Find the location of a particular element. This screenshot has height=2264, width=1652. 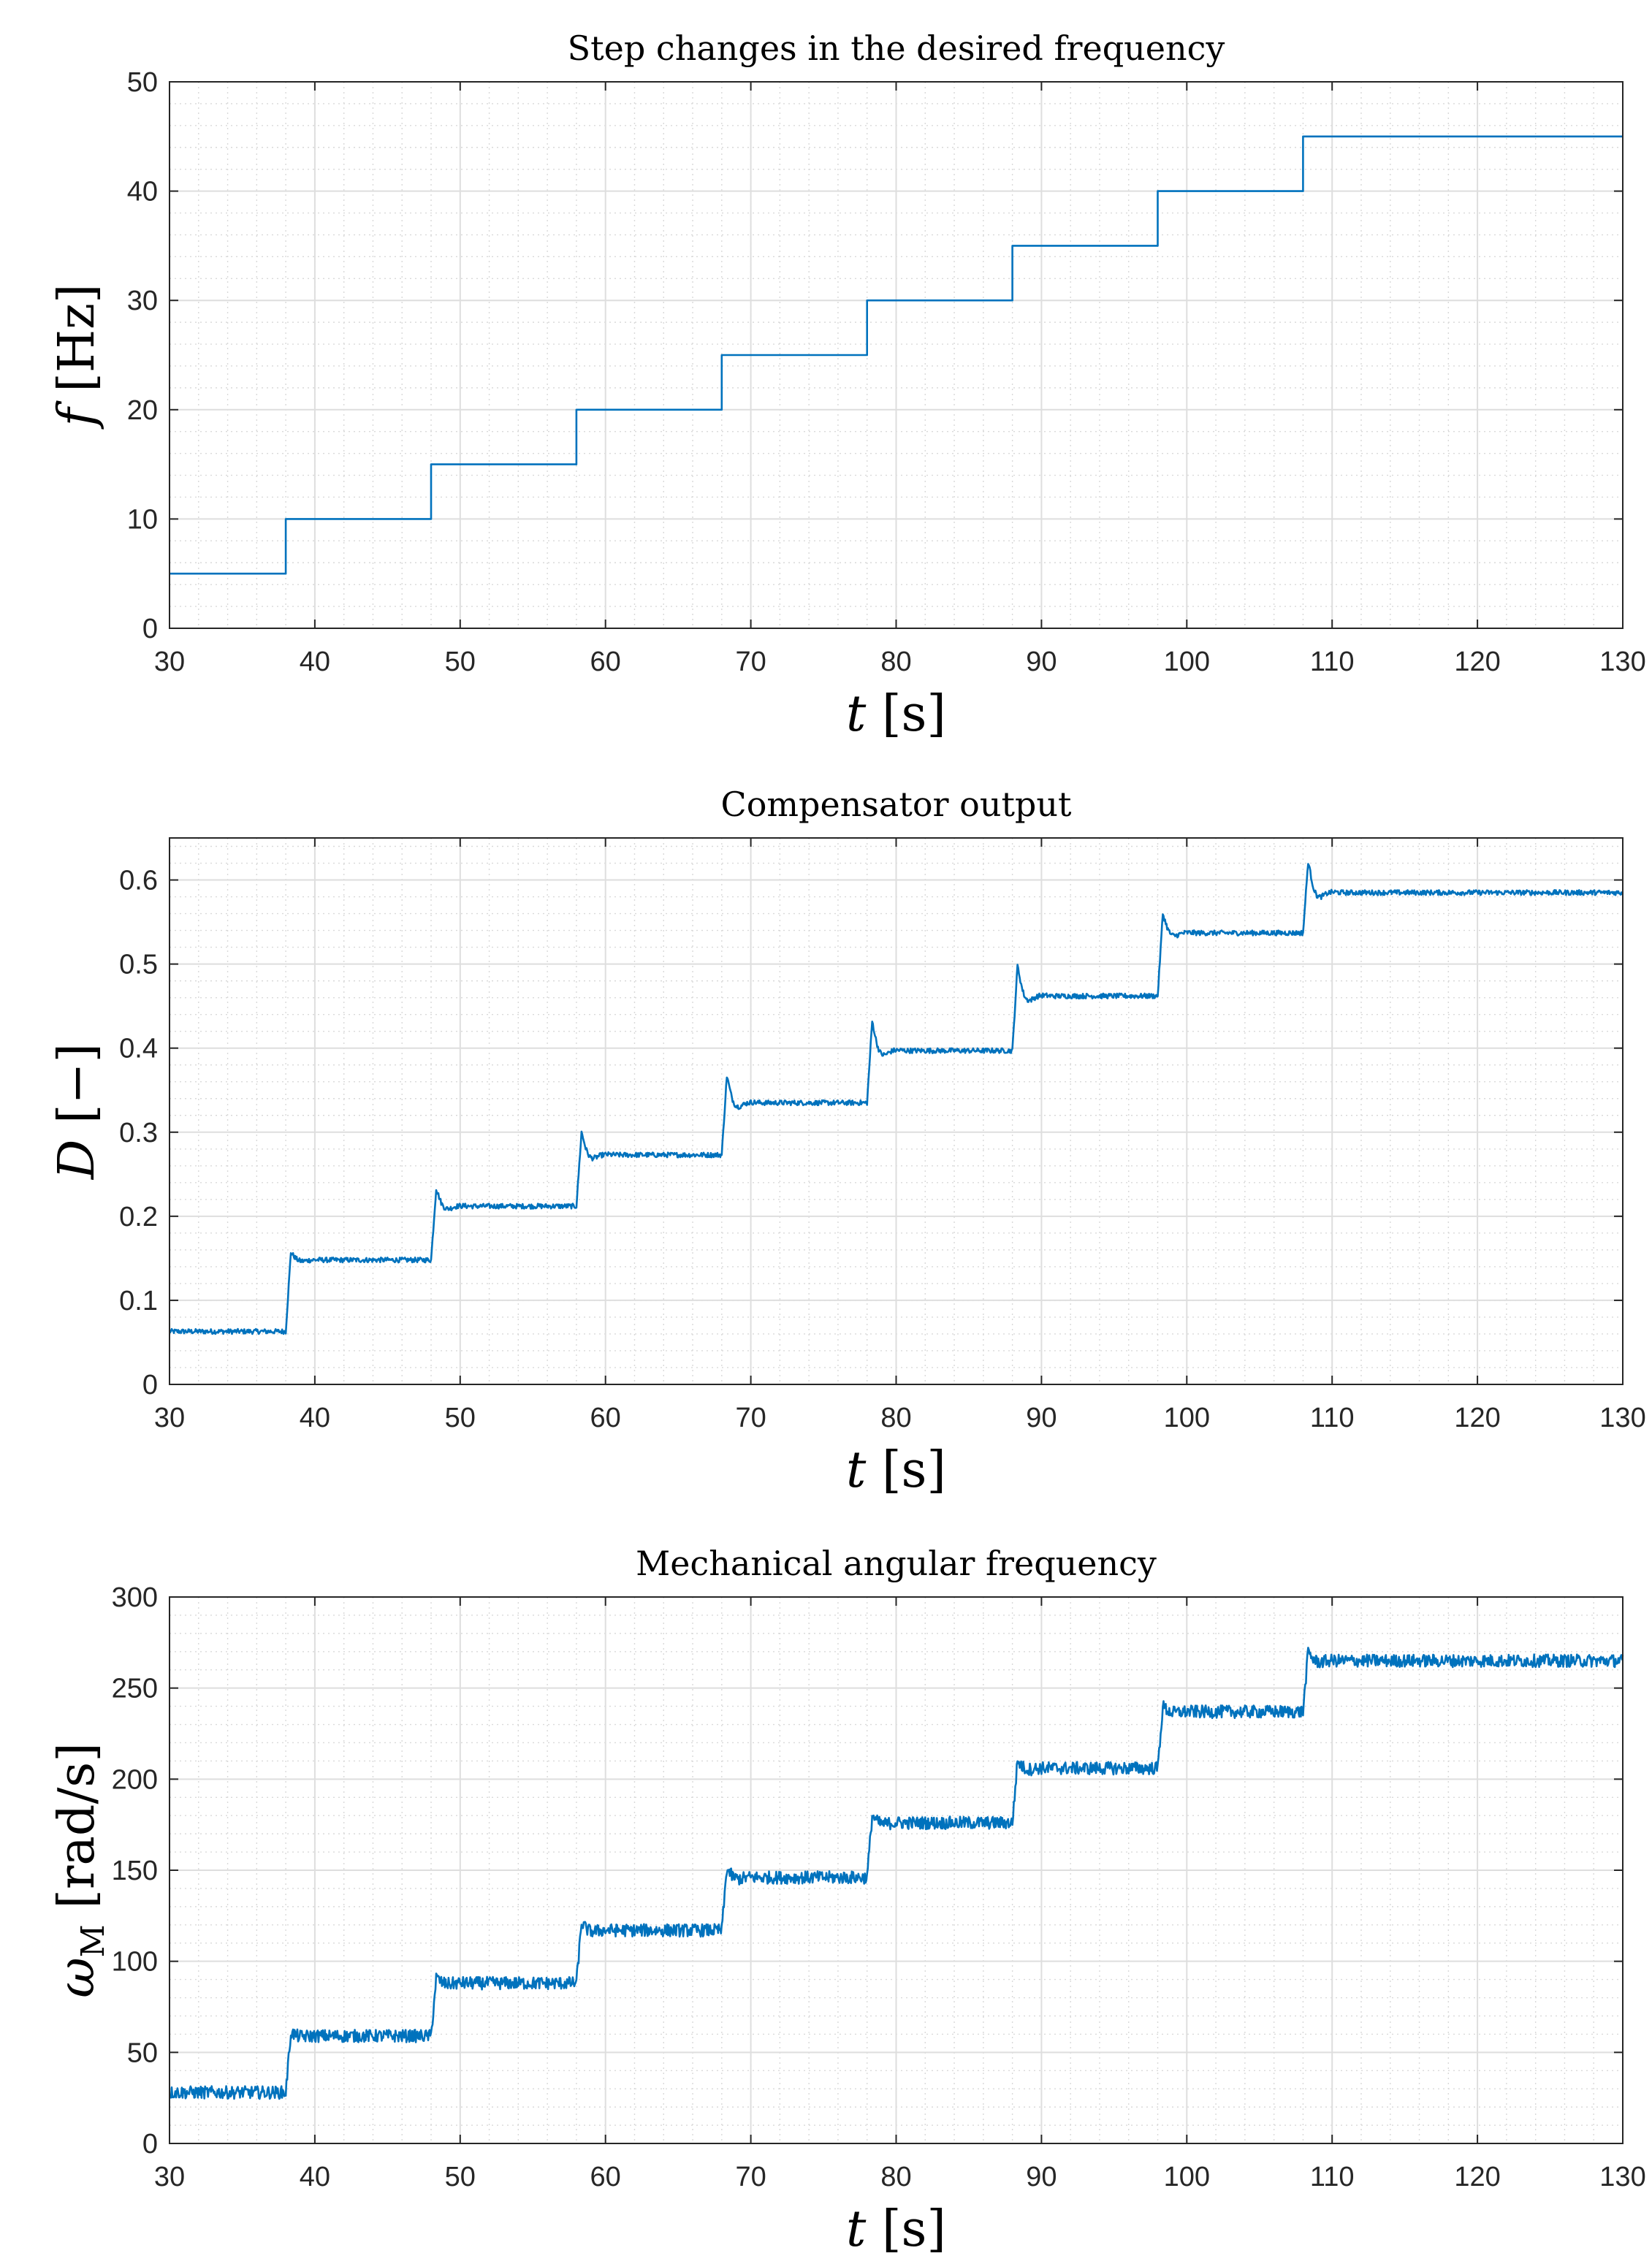

y-tick-label: 0.5 is located at coordinates (138, 965).